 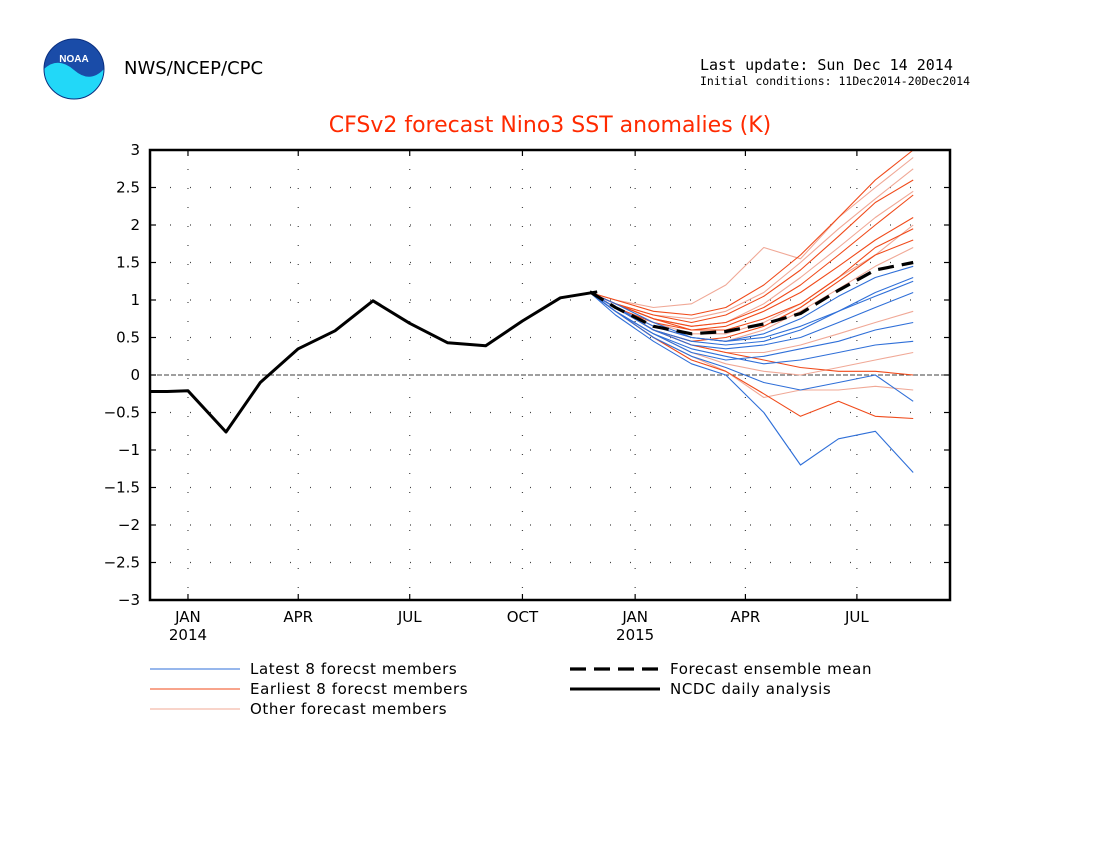 I want to click on y-tick-label: 3, so click(x=135, y=150).